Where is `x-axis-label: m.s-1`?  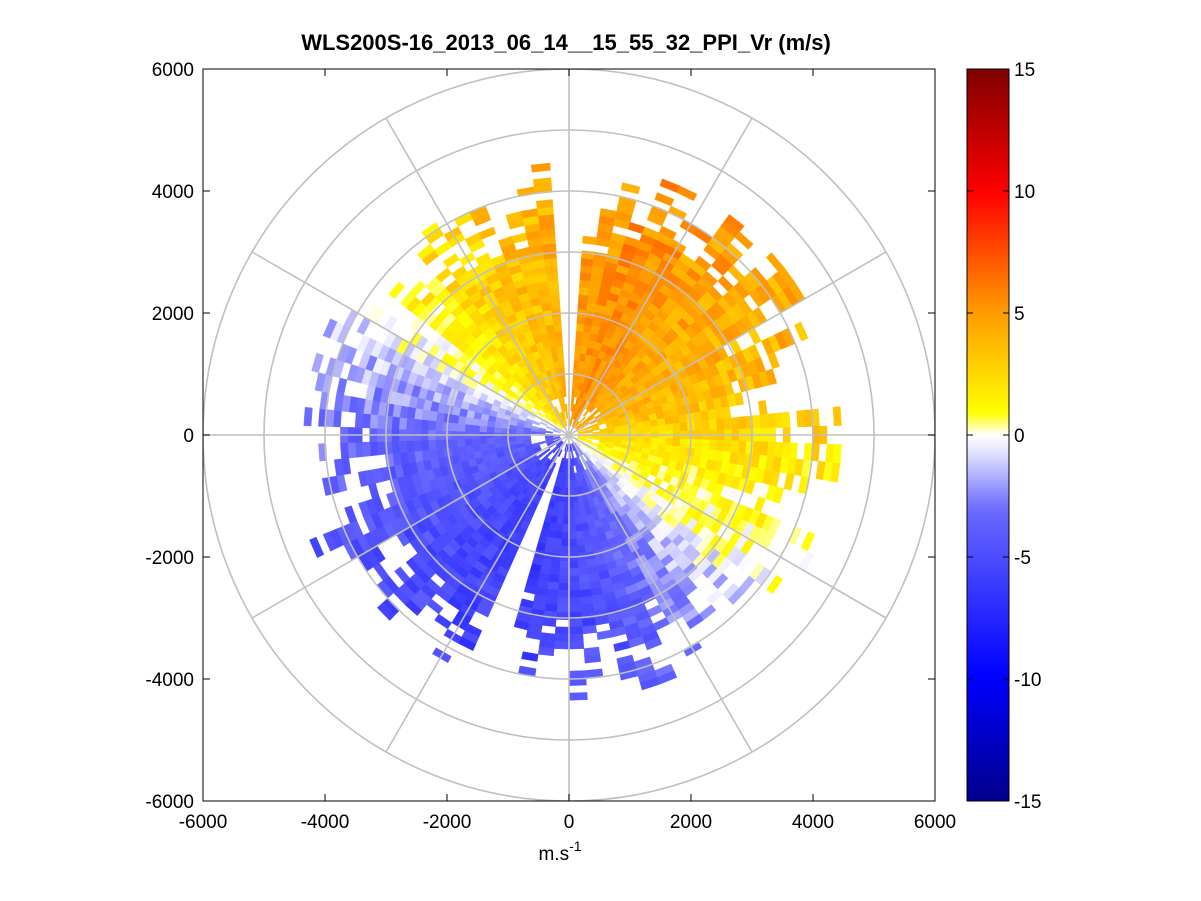 x-axis-label: m.s-1 is located at coordinates (559, 851).